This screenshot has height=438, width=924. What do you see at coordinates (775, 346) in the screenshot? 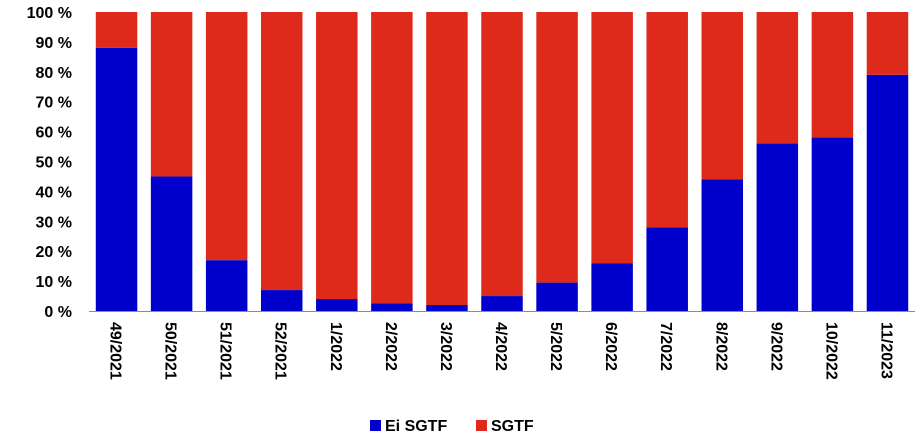
I see `x-tick-label: 9/2022` at bounding box center [775, 346].